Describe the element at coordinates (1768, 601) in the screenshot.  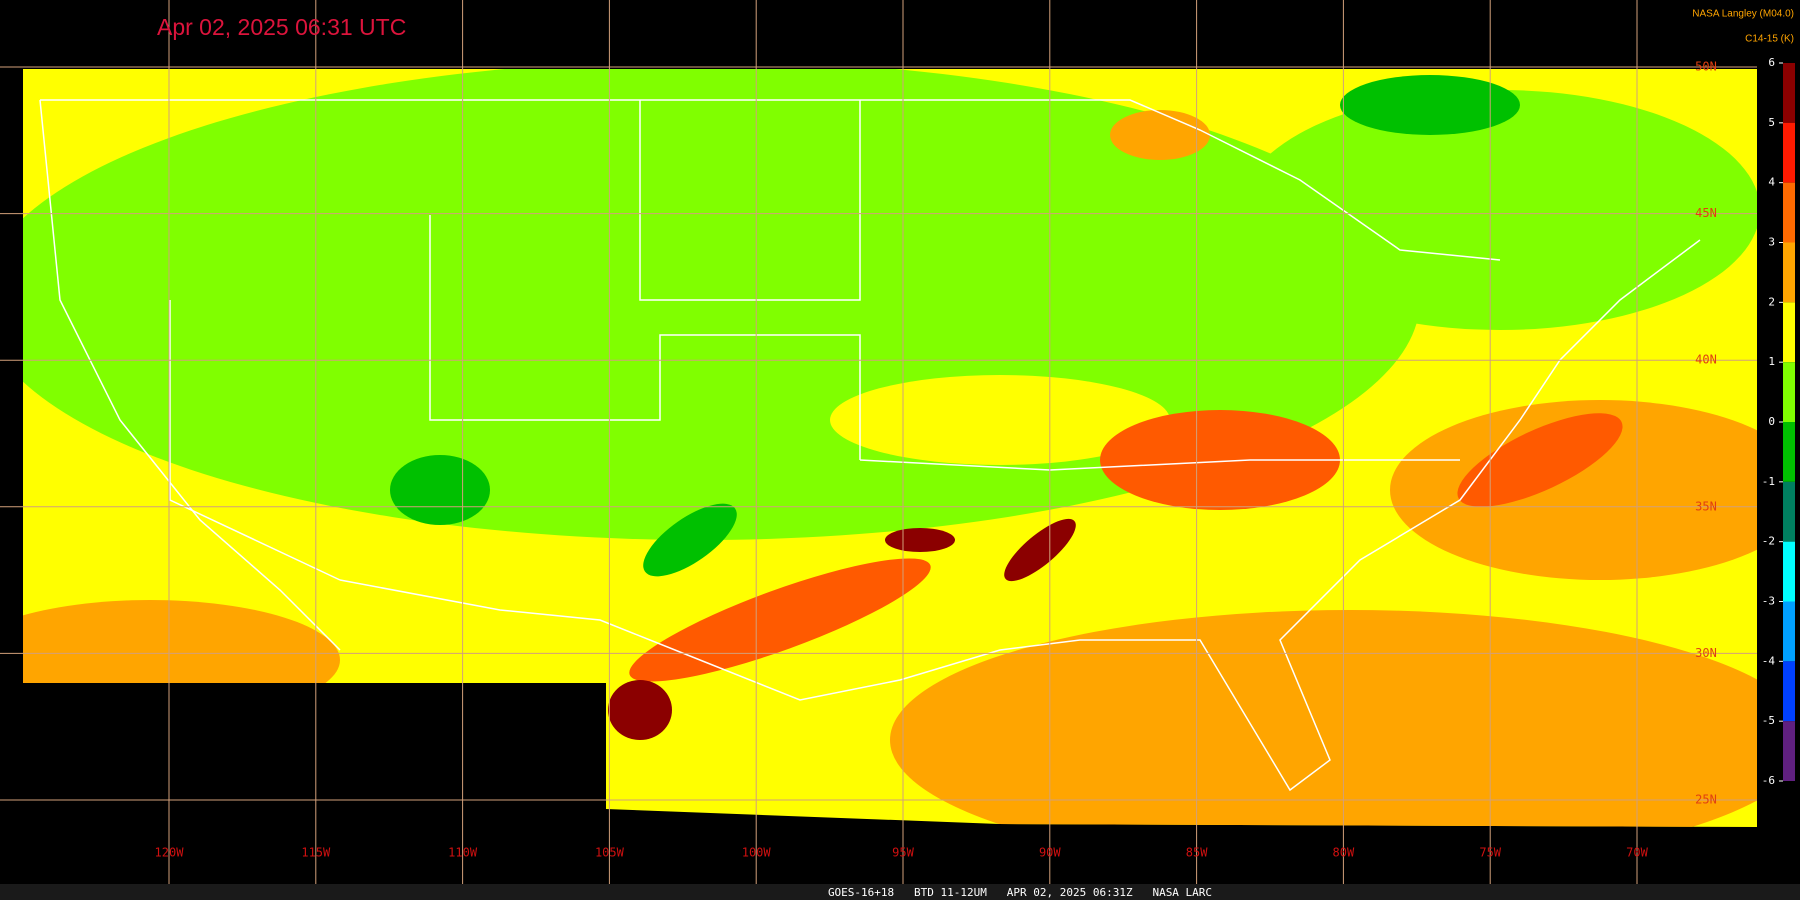
I see `colorbar-tick-label: -3` at that location.